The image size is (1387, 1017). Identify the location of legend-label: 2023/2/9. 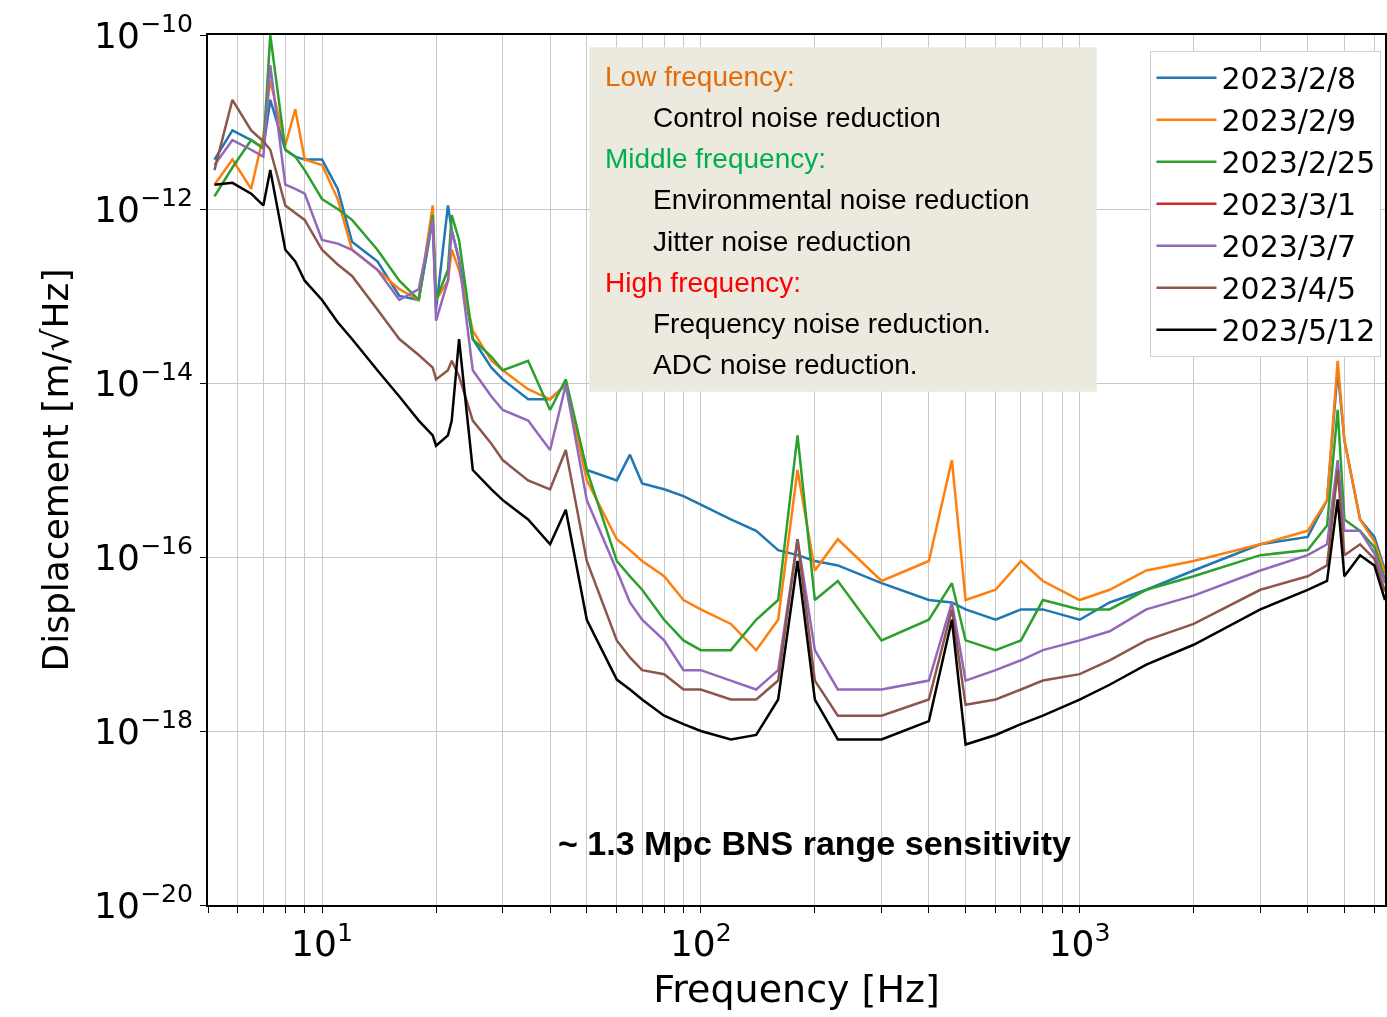
(1289, 121).